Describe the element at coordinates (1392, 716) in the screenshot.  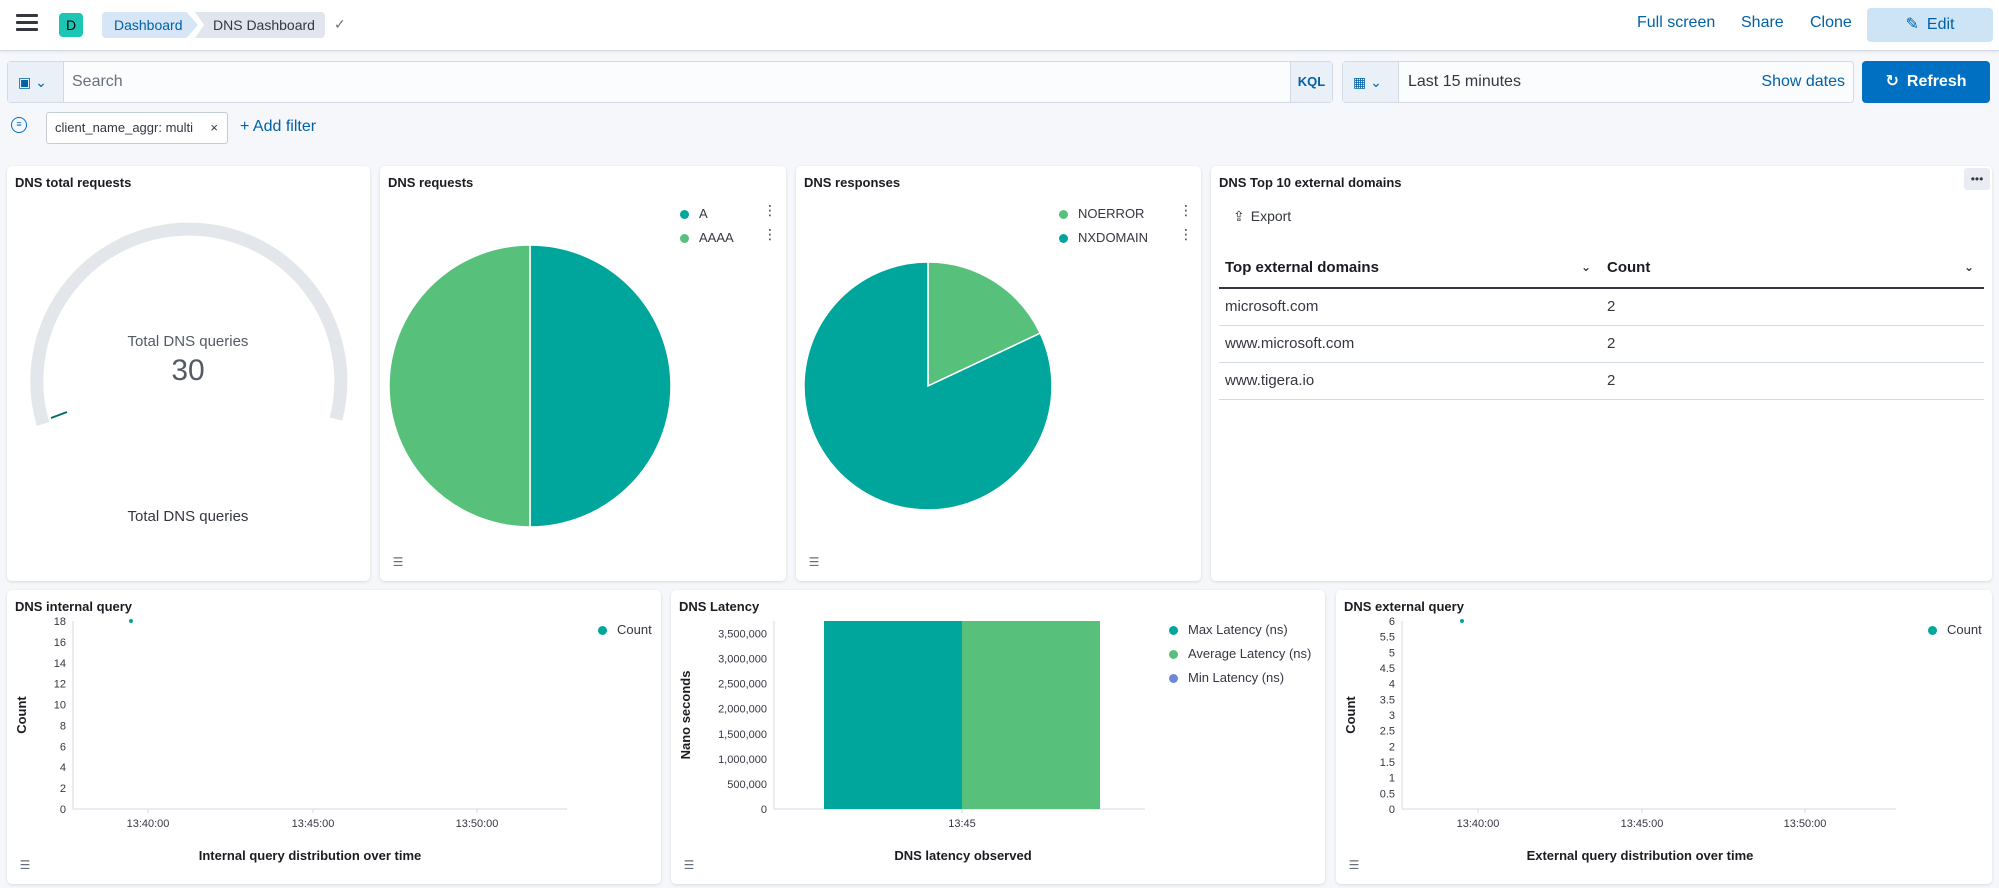
I see `y-tick-label: 3` at that location.